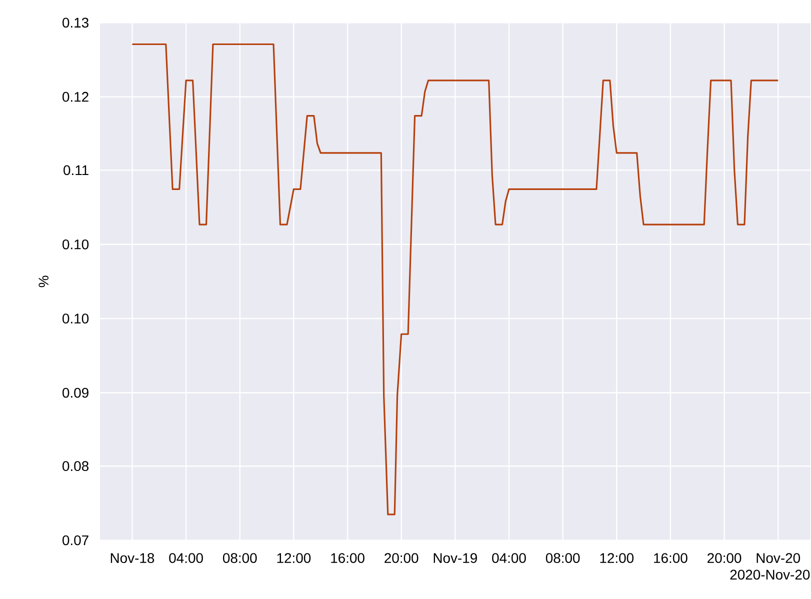 The image size is (811, 599). What do you see at coordinates (76, 170) in the screenshot?
I see `y-tick-label: 0.11` at bounding box center [76, 170].